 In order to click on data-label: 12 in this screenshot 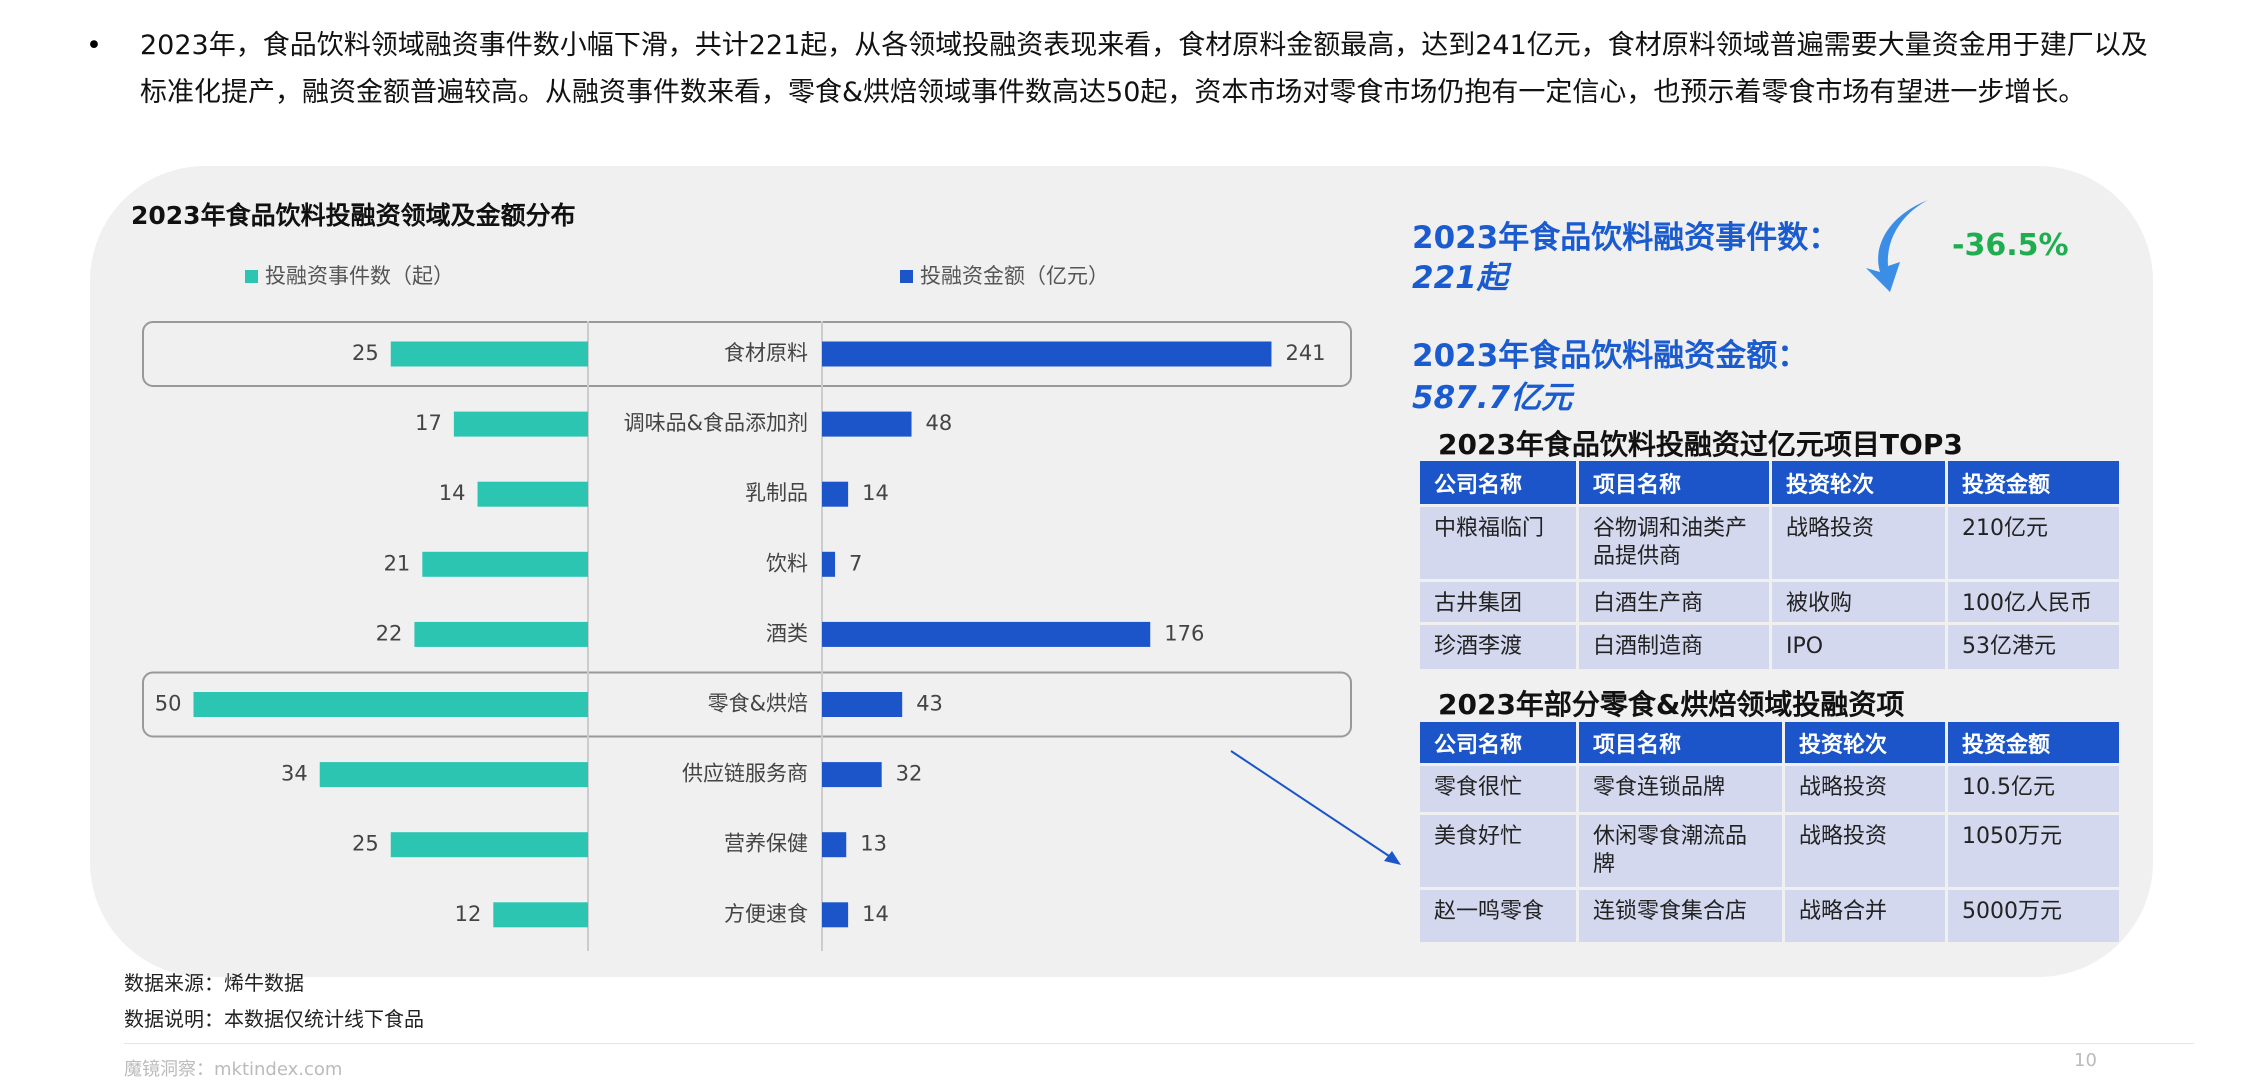, I will do `click(468, 914)`.